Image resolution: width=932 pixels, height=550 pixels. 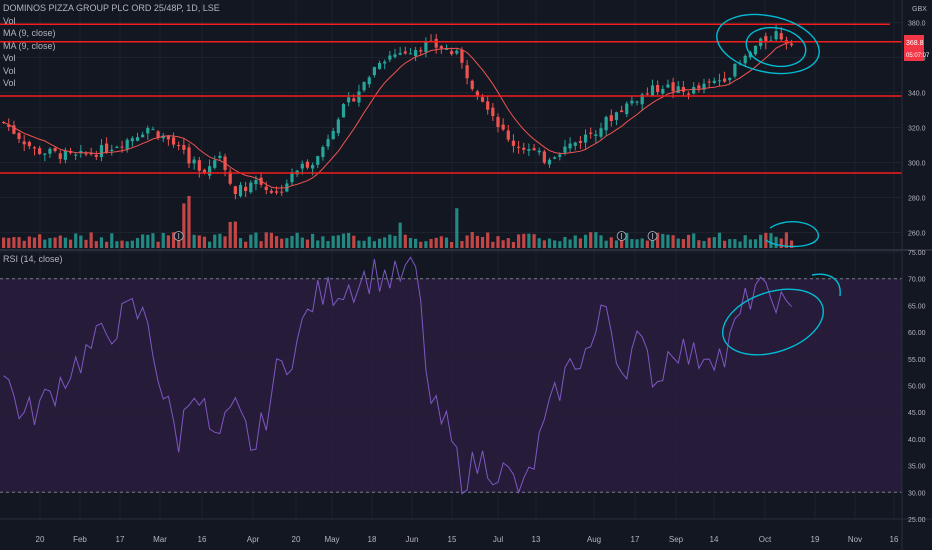 I want to click on legend-line-vol-2: Vol, so click(x=9, y=58).